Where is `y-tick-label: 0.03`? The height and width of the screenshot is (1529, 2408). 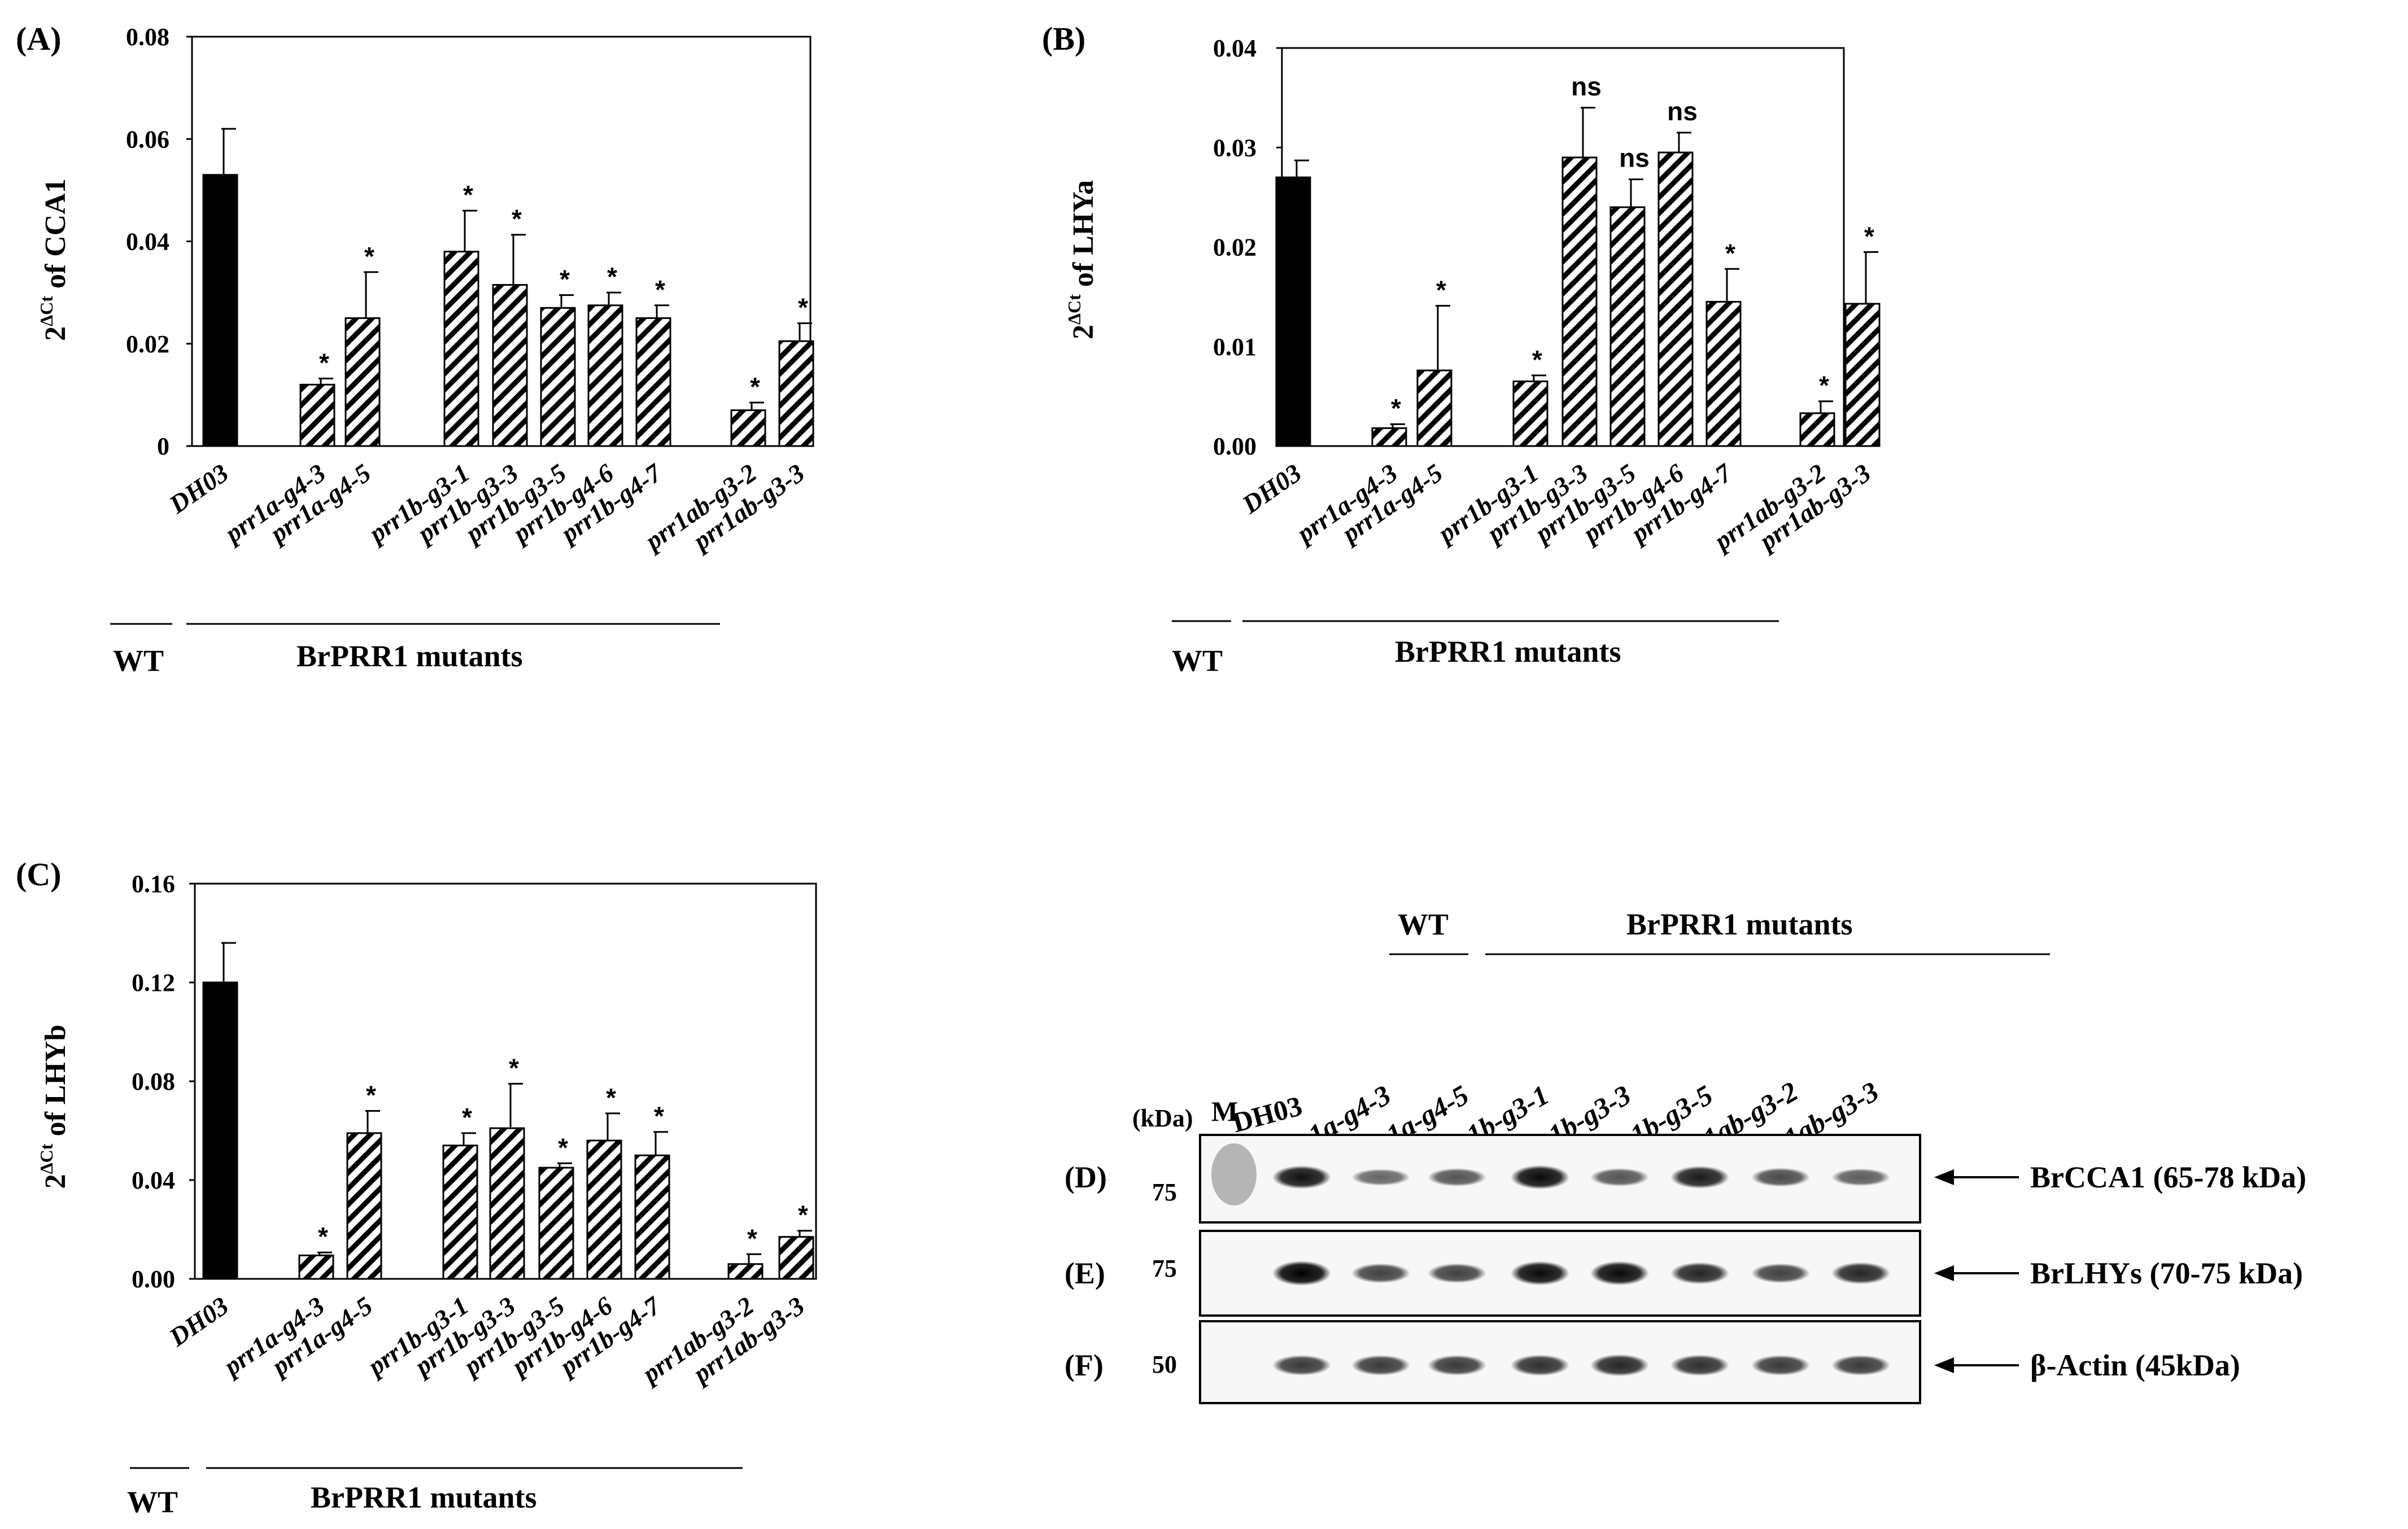
y-tick-label: 0.03 is located at coordinates (1235, 147).